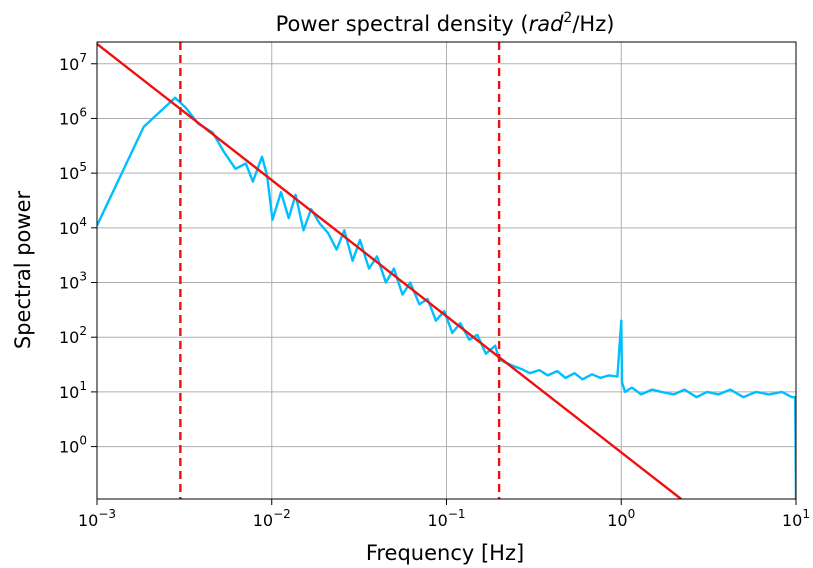 The width and height of the screenshot is (813, 568). Describe the element at coordinates (445, 553) in the screenshot. I see `x-axis-label: Frequency [Hz]` at that location.